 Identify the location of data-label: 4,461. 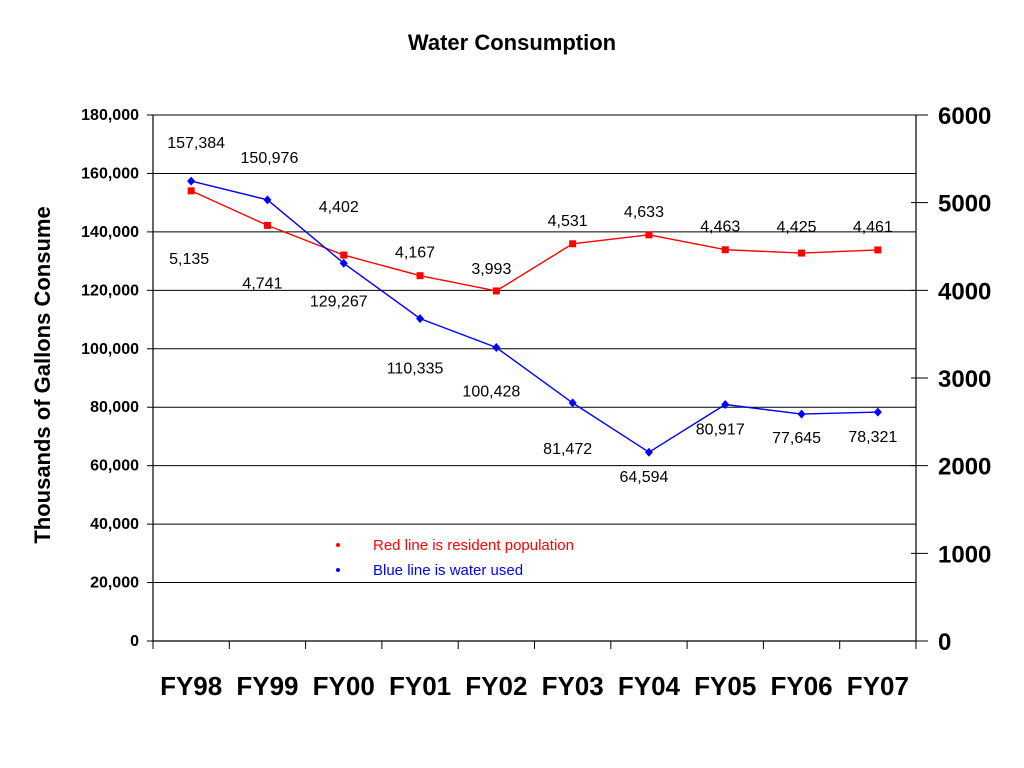
(873, 227).